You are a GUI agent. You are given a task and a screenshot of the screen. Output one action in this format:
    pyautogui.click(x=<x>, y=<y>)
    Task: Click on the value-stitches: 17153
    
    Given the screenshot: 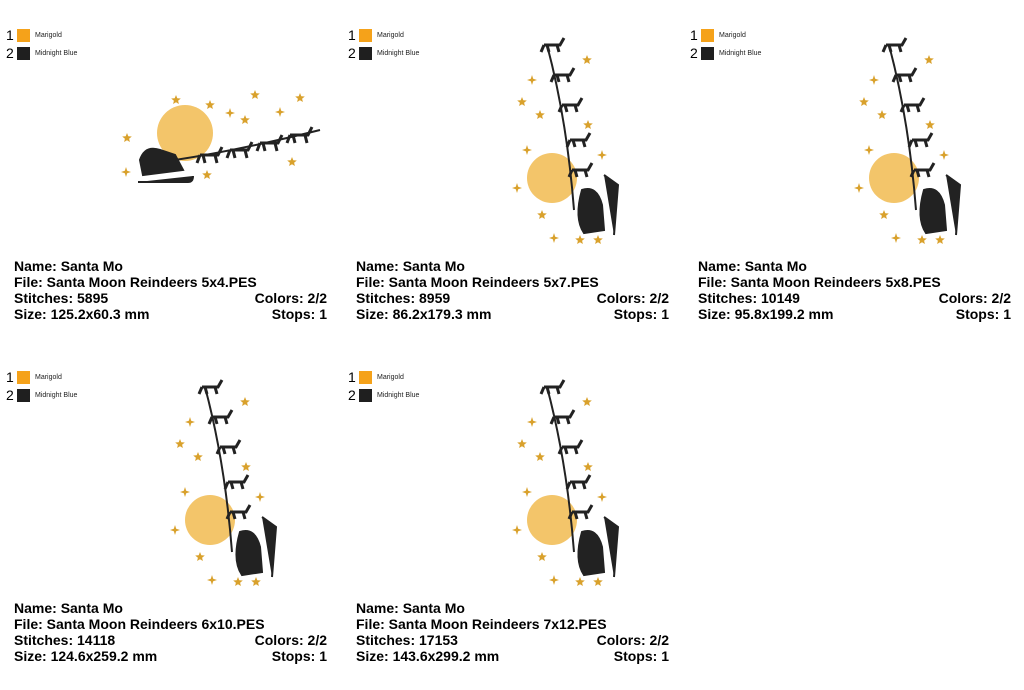 What is the action you would take?
    pyautogui.click(x=438, y=640)
    